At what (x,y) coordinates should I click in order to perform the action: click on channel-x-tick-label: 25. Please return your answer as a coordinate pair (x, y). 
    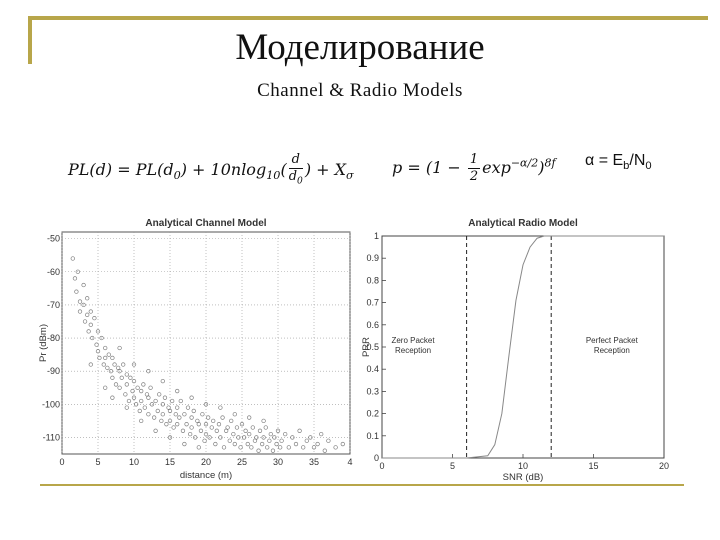
    Looking at the image, I should click on (242, 462).